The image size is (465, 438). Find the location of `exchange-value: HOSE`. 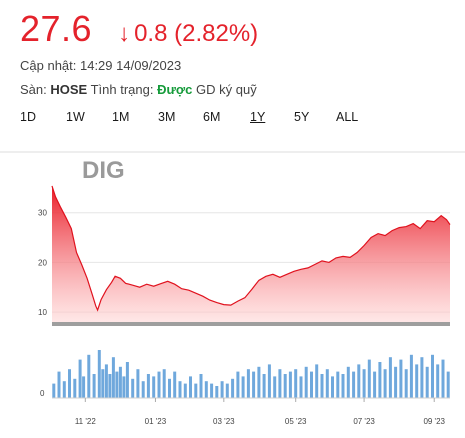

exchange-value: HOSE is located at coordinates (69, 89).